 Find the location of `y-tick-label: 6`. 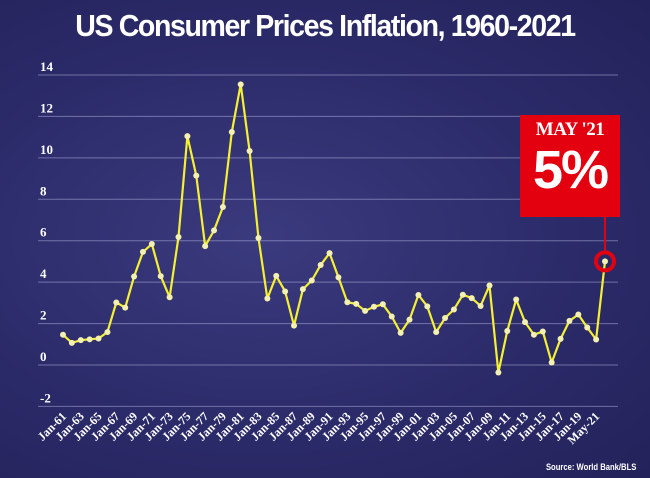

y-tick-label: 6 is located at coordinates (43, 232).